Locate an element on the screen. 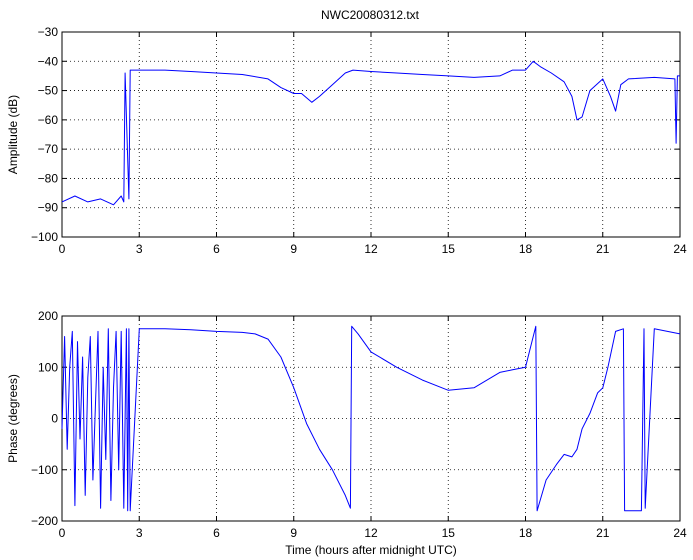 The image size is (693, 560). amplitude-xtick-label: 0 is located at coordinates (62, 249).